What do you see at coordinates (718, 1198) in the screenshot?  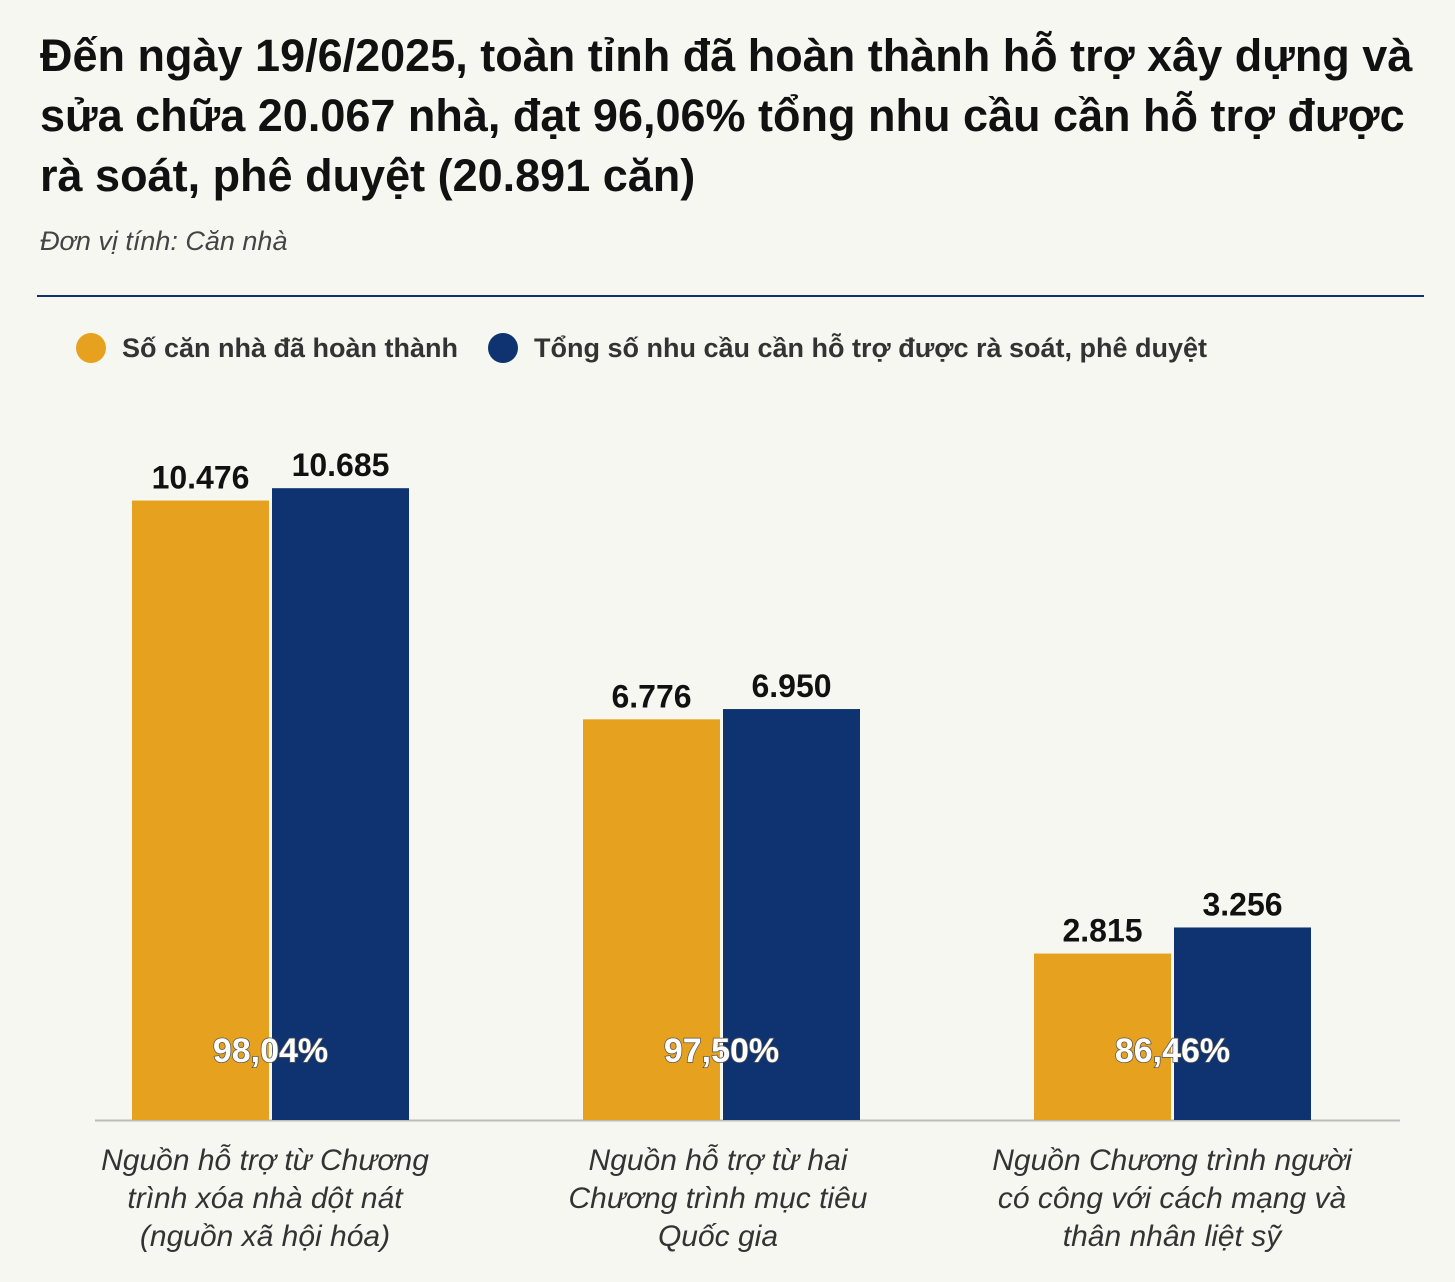 I see `category-label-1-line-1: Chương trình mục tiêu` at bounding box center [718, 1198].